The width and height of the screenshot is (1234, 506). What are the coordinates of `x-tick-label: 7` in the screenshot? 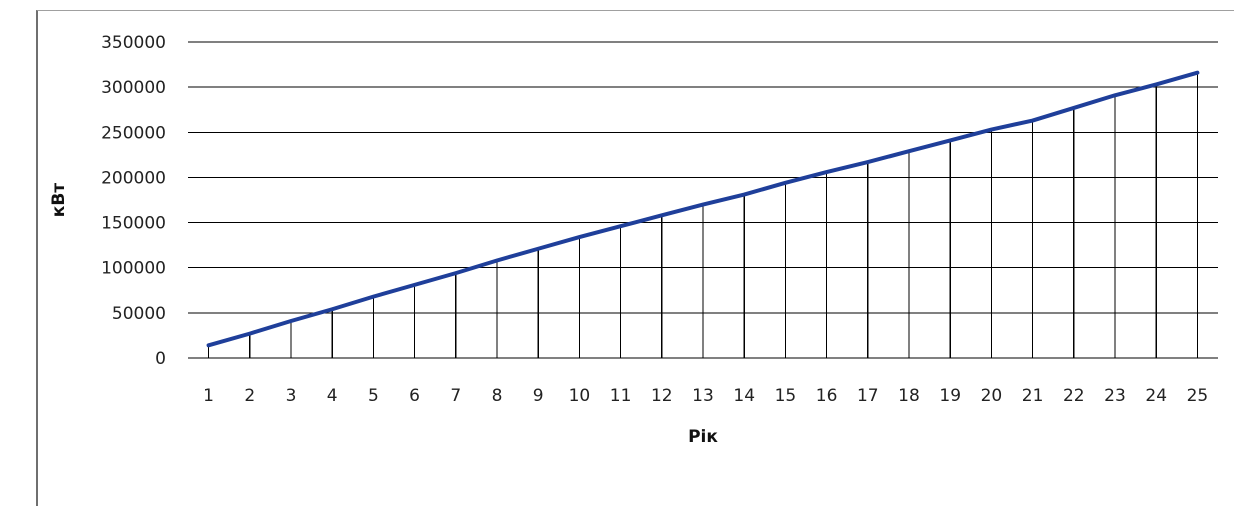 It's located at (455, 396).